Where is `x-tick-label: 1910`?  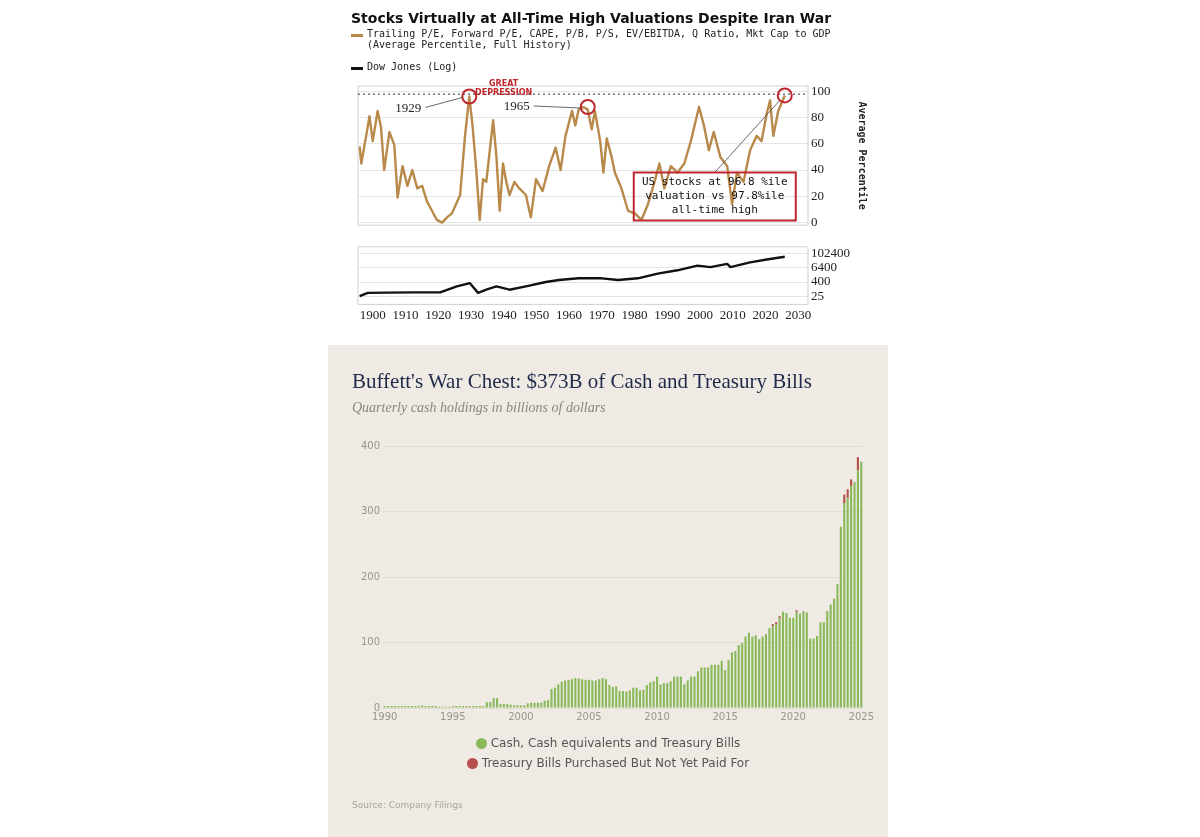
x-tick-label: 1910 is located at coordinates (405, 314).